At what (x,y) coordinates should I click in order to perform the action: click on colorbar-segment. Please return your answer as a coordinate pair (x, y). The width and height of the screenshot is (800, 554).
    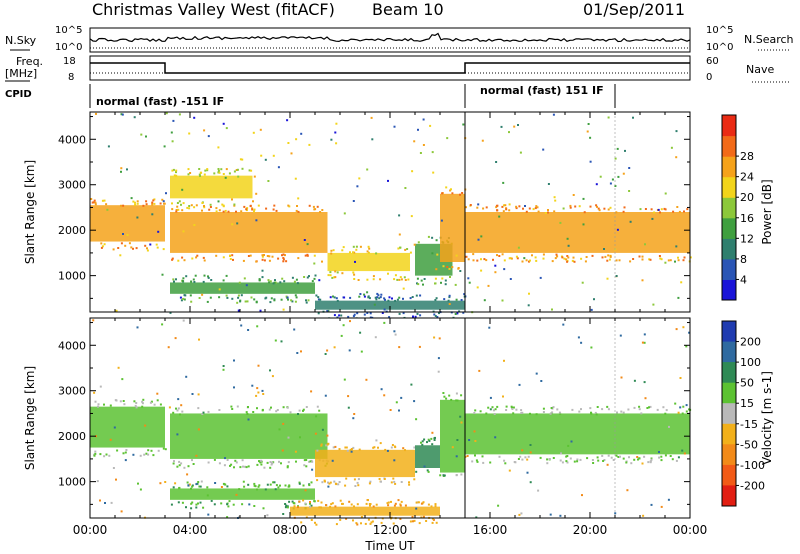
    Looking at the image, I should click on (729, 393).